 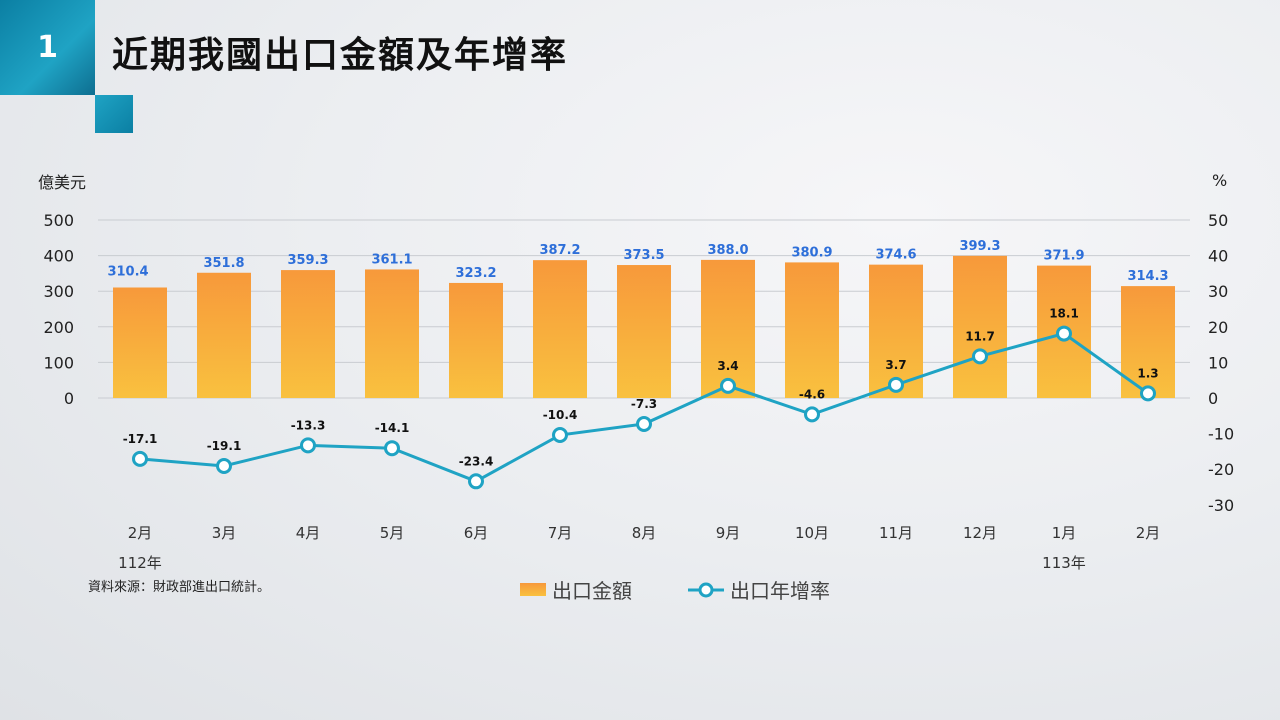 What do you see at coordinates (1221, 469) in the screenshot?
I see `right-tick-label: -20` at bounding box center [1221, 469].